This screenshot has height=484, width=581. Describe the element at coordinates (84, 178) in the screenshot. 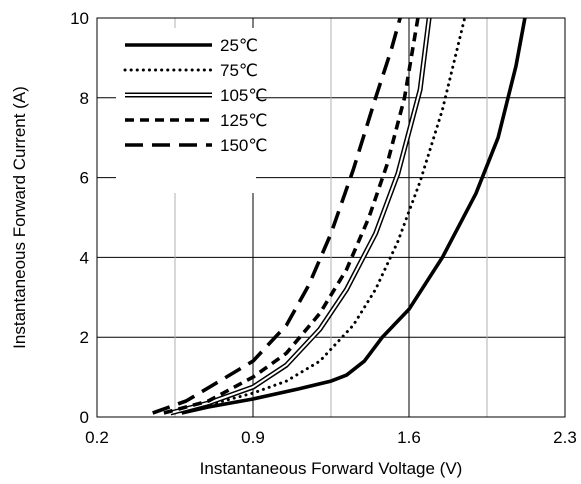

I see `y-tick-label: 6` at that location.